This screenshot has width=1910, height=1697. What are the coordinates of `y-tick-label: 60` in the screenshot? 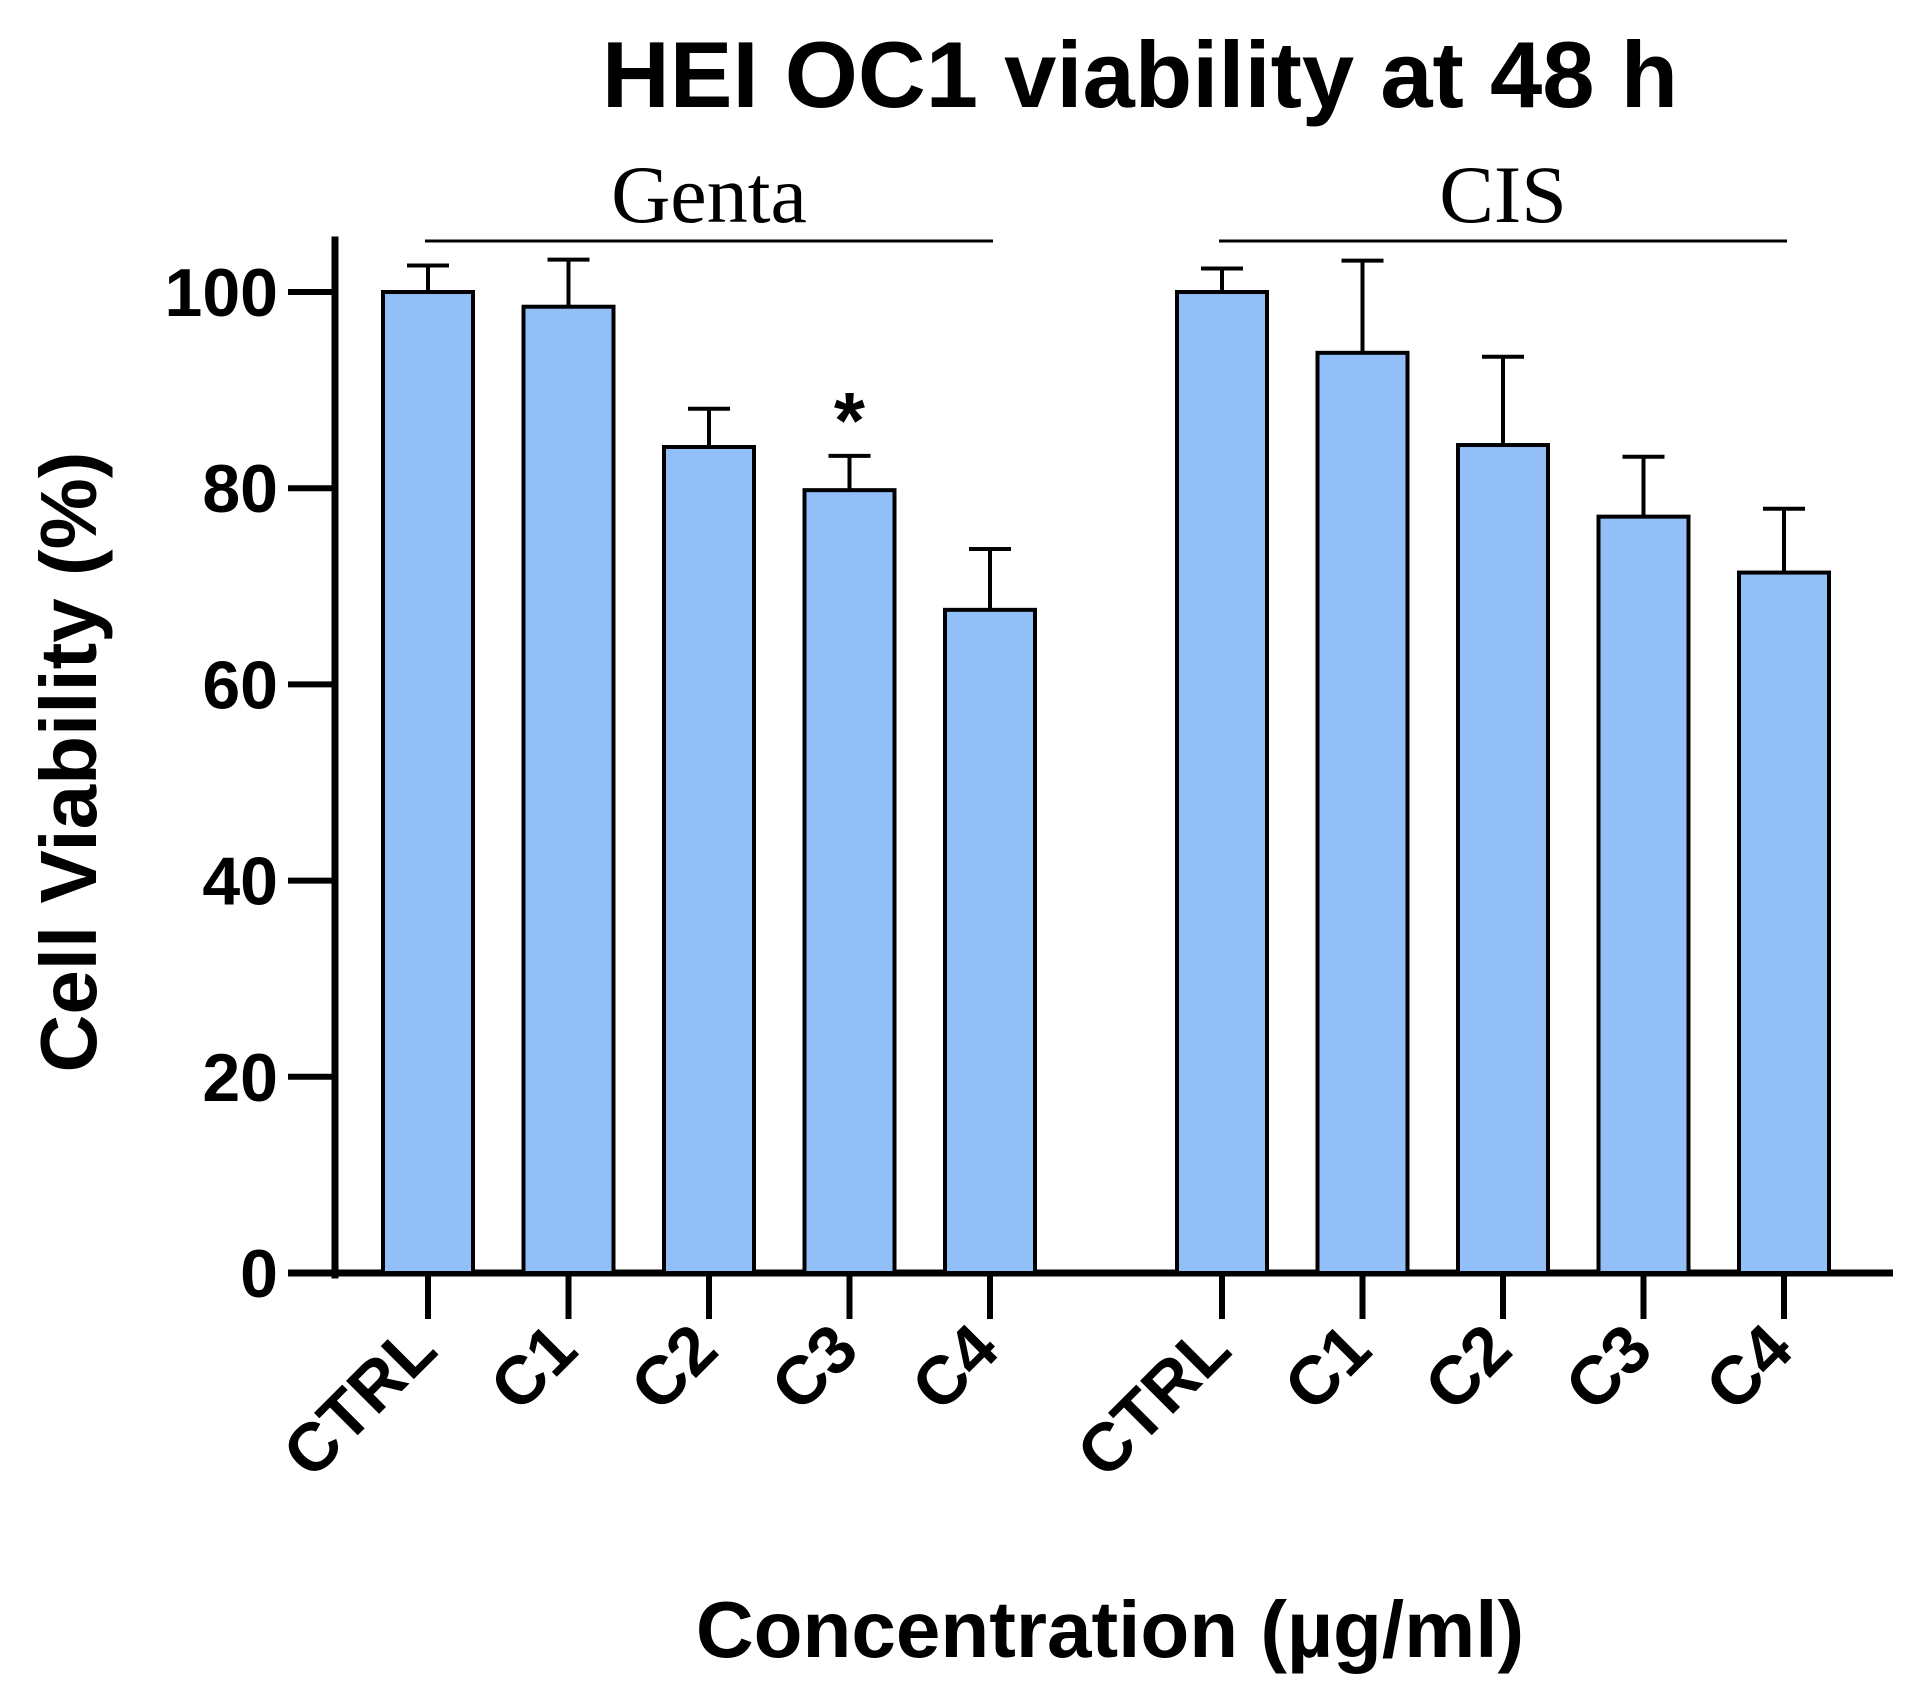 It's located at (240, 685).